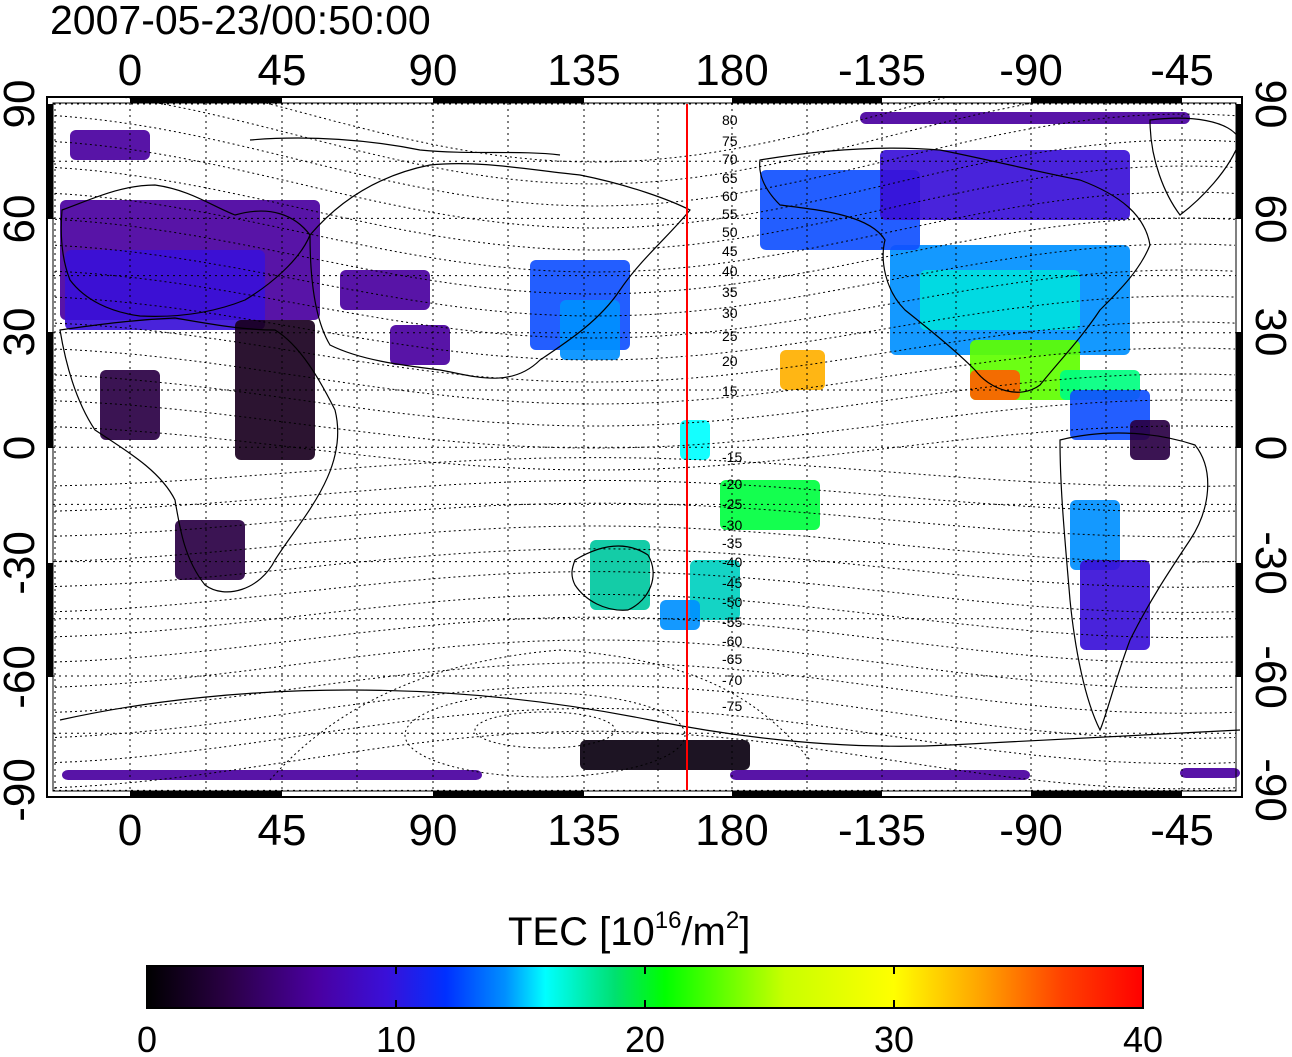  I want to click on contour-label: -35, so click(732, 543).